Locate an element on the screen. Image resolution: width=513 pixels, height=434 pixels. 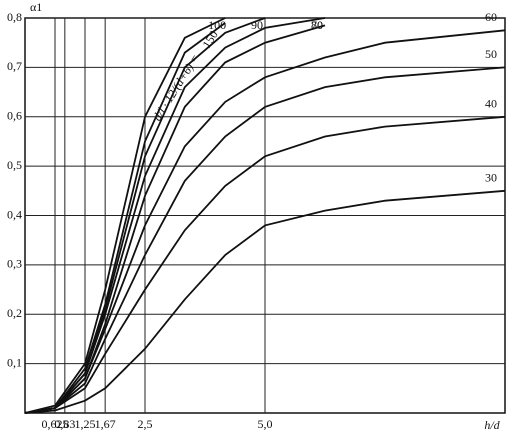
series-label: 80 is located at coordinates (317, 25).